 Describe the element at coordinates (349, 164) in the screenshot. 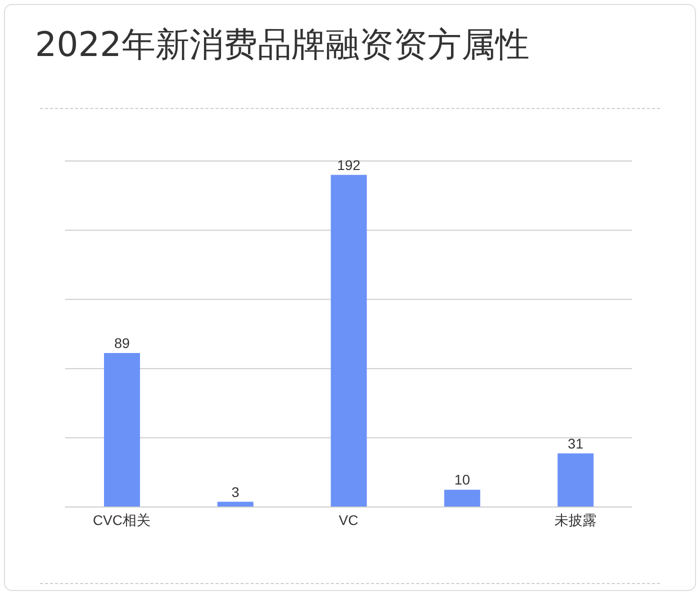

I see `data-label: 192` at that location.